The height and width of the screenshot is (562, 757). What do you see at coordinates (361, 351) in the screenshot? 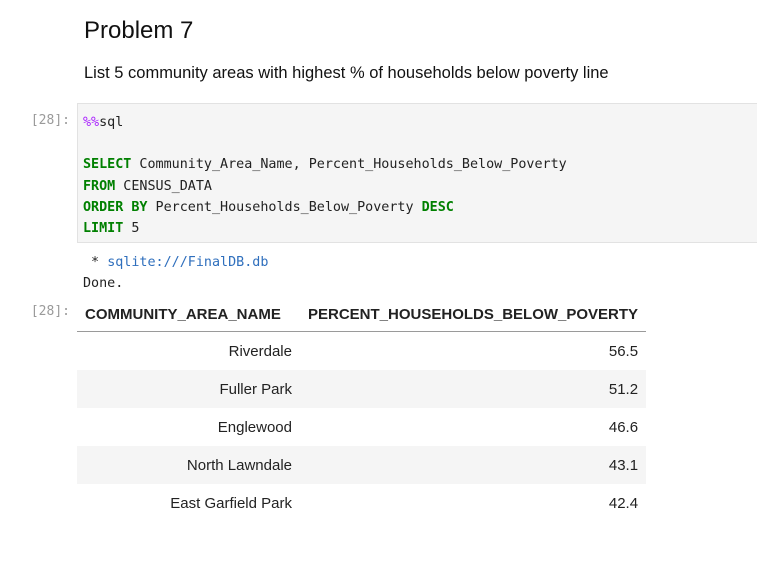
I see `table-row: Riverdale 56.5` at bounding box center [361, 351].